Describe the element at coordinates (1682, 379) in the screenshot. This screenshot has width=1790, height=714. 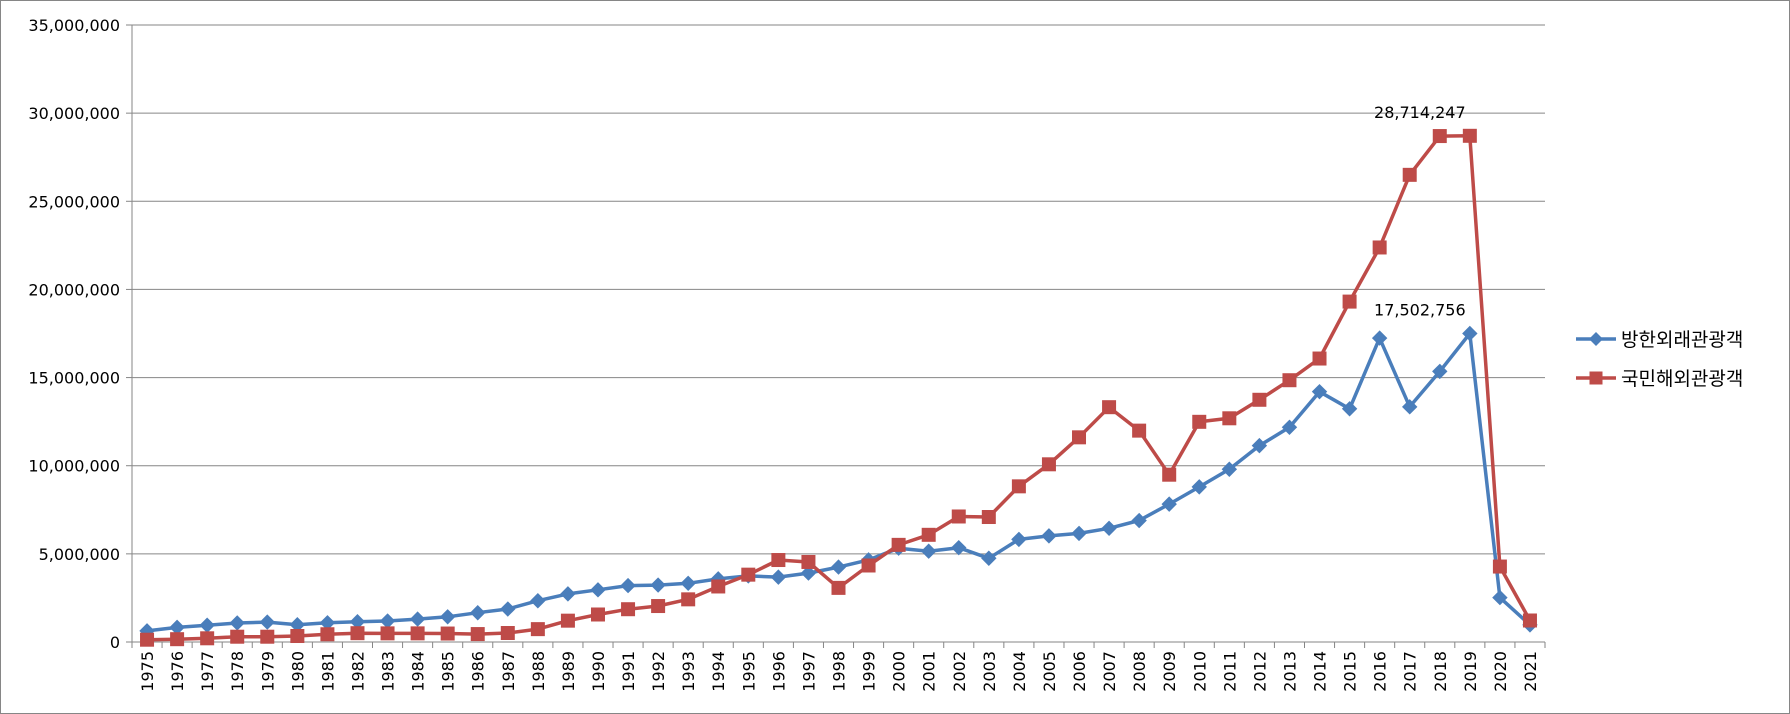
I see `legend-label: 국민해외관광객` at that location.